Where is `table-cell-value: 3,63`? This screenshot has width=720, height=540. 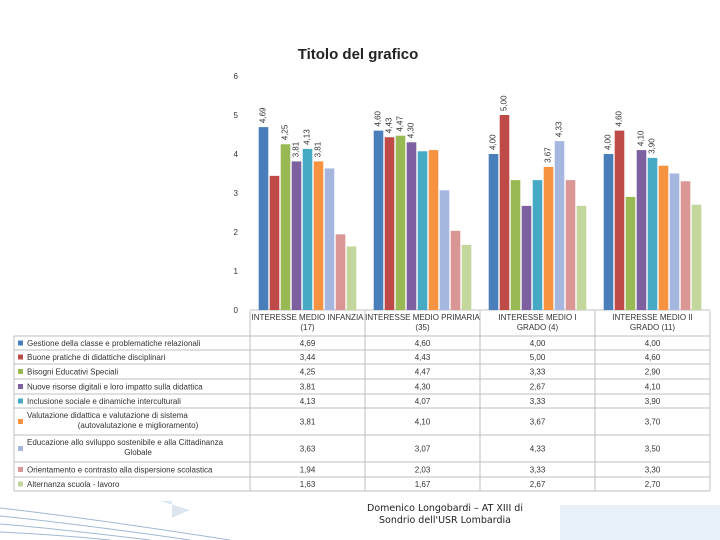 table-cell-value: 3,63 is located at coordinates (308, 449).